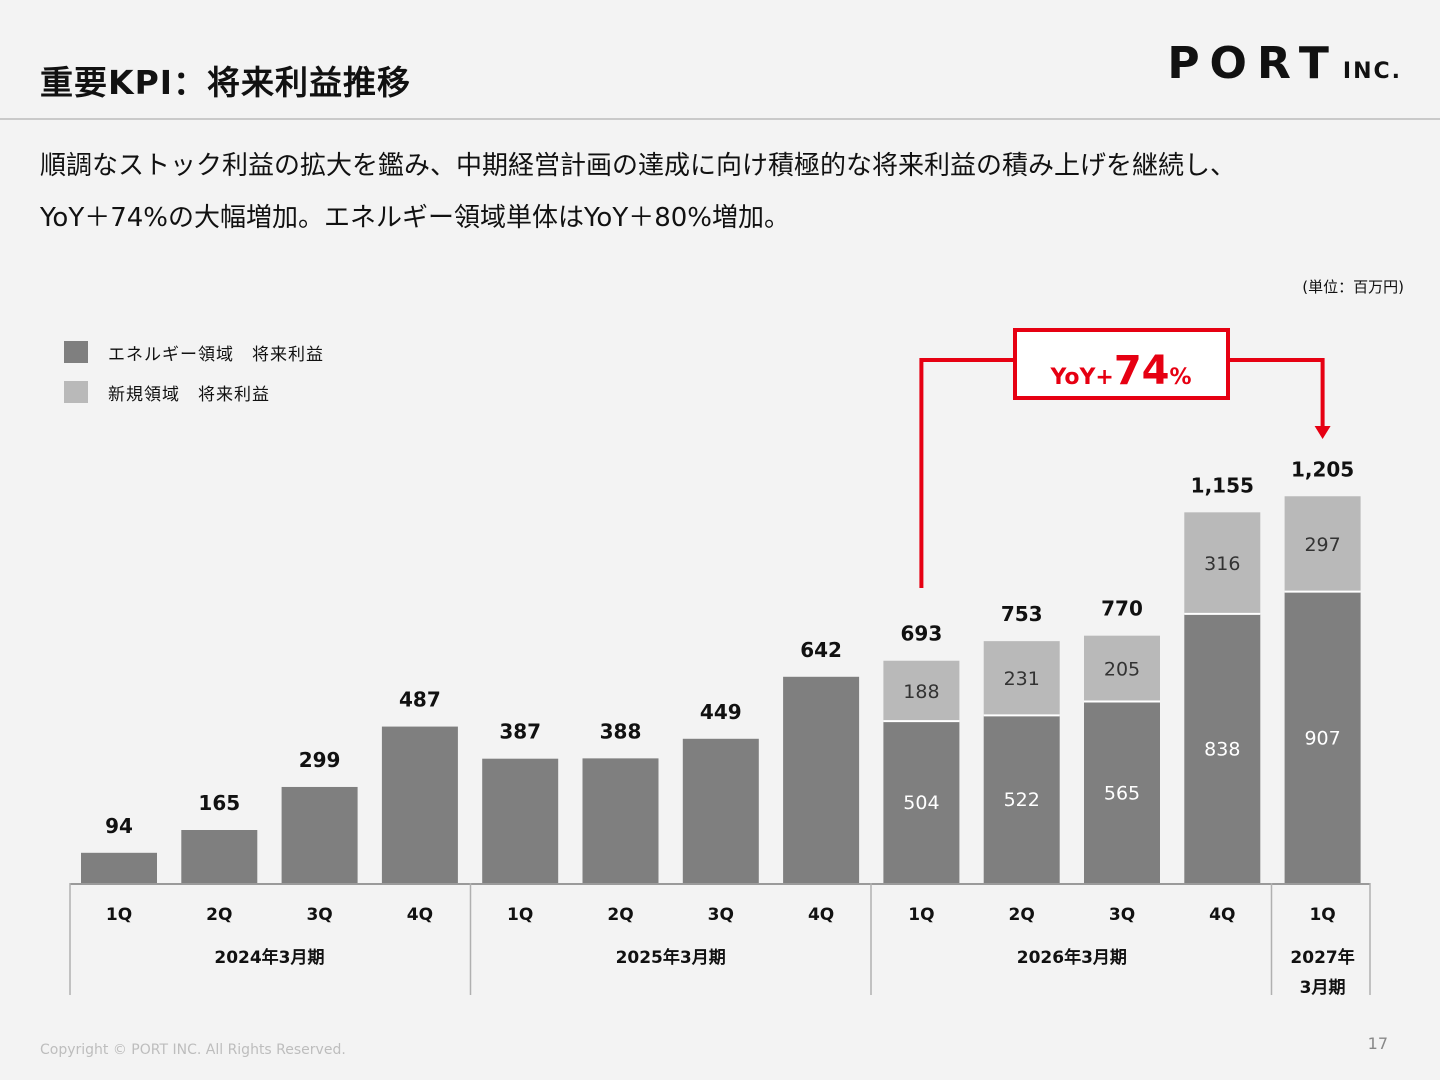 Image resolution: width=1440 pixels, height=1080 pixels. Describe the element at coordinates (1122, 915) in the screenshot. I see `x-tick-label-10: 3Q` at that location.